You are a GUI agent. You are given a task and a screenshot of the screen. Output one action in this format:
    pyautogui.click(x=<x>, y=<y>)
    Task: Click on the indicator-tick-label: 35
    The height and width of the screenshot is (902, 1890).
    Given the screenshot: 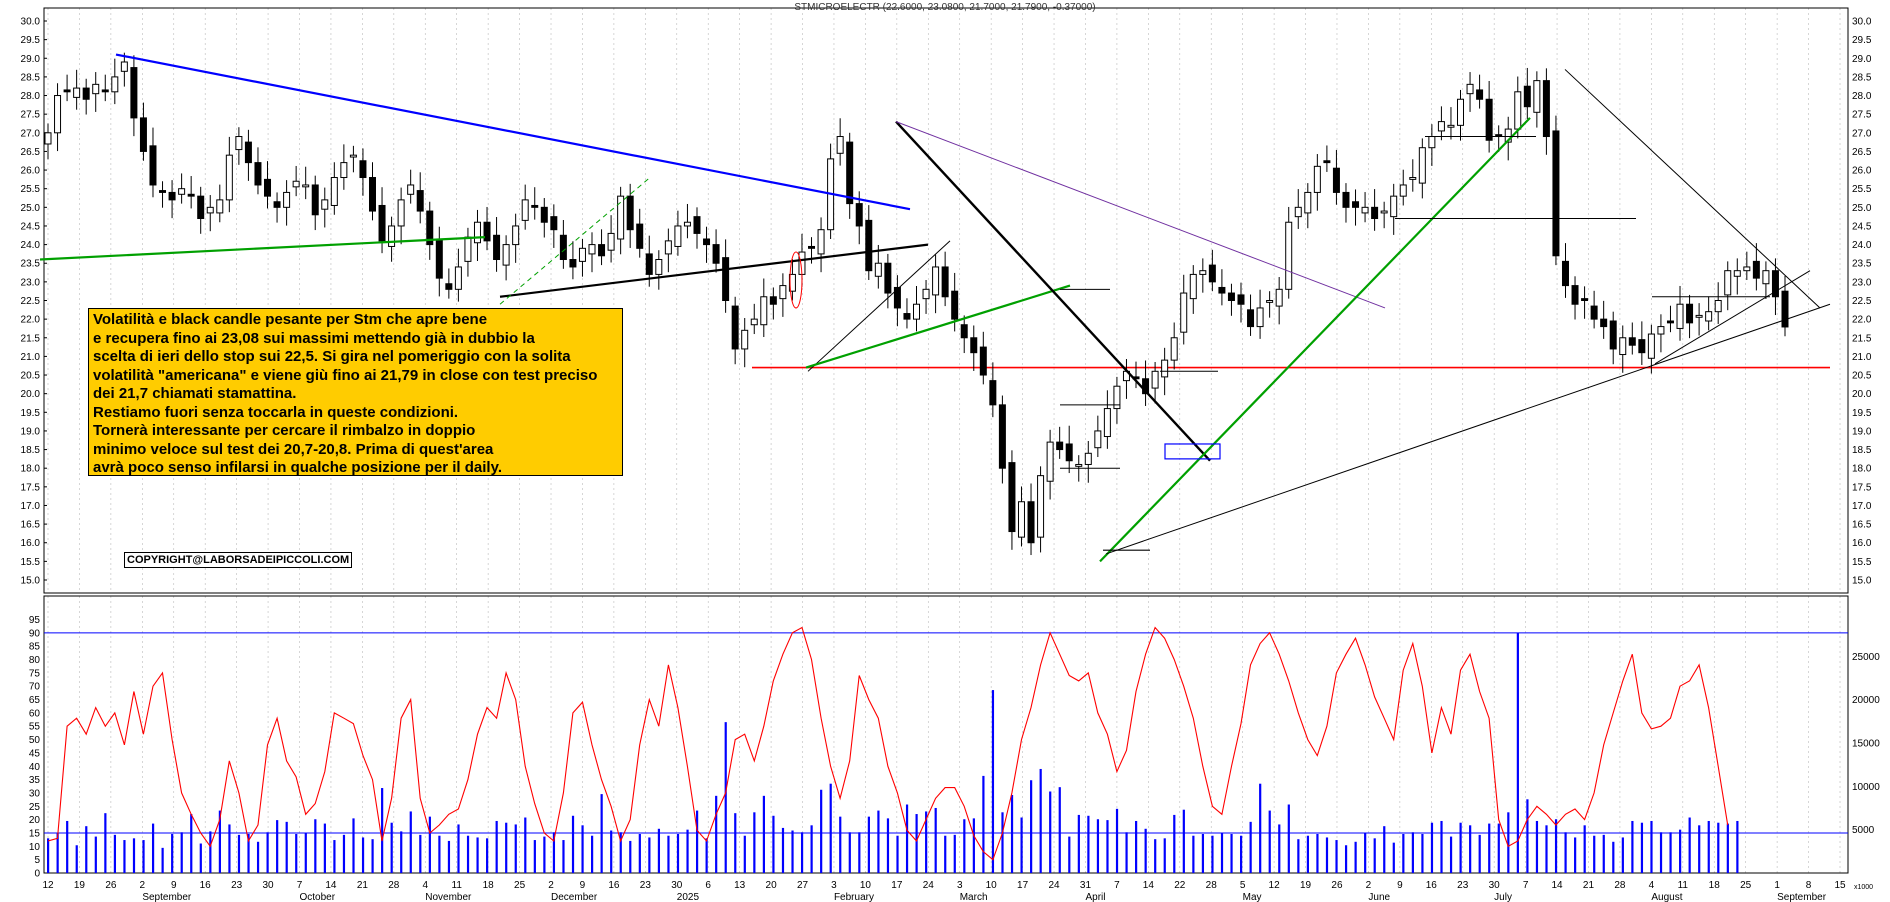 What is the action you would take?
    pyautogui.click(x=35, y=780)
    